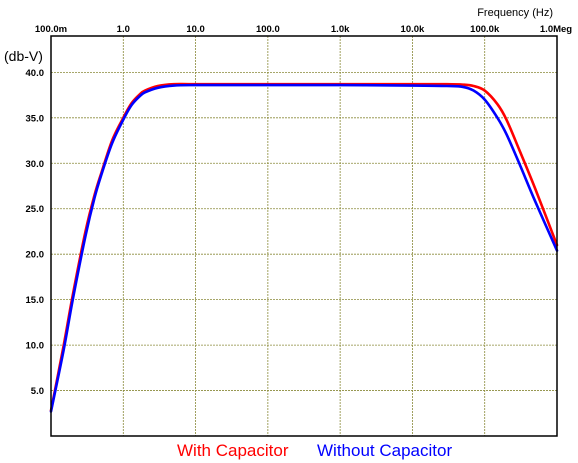 The width and height of the screenshot is (578, 463). I want to click on y-tick-label: 25.0, so click(35, 209).